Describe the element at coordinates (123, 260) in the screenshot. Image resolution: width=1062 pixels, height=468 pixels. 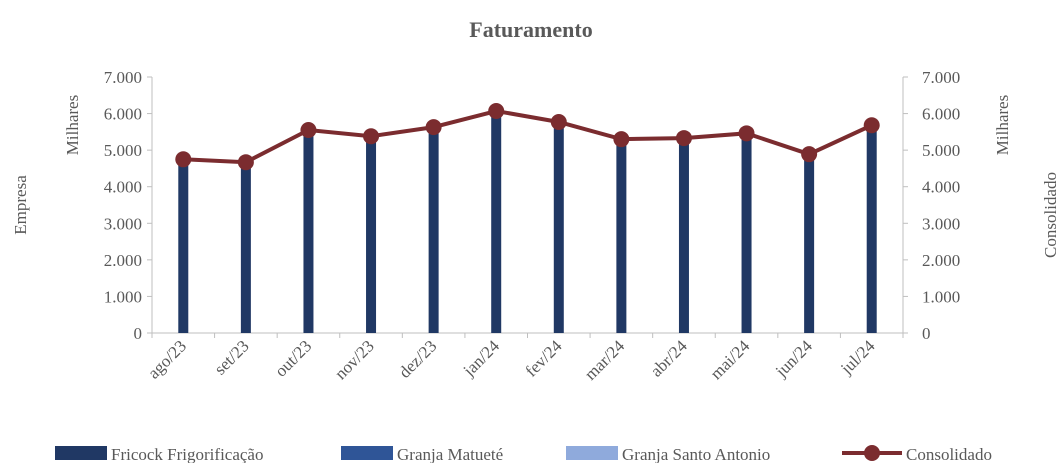
I see `y-tick-label: 2.000` at that location.